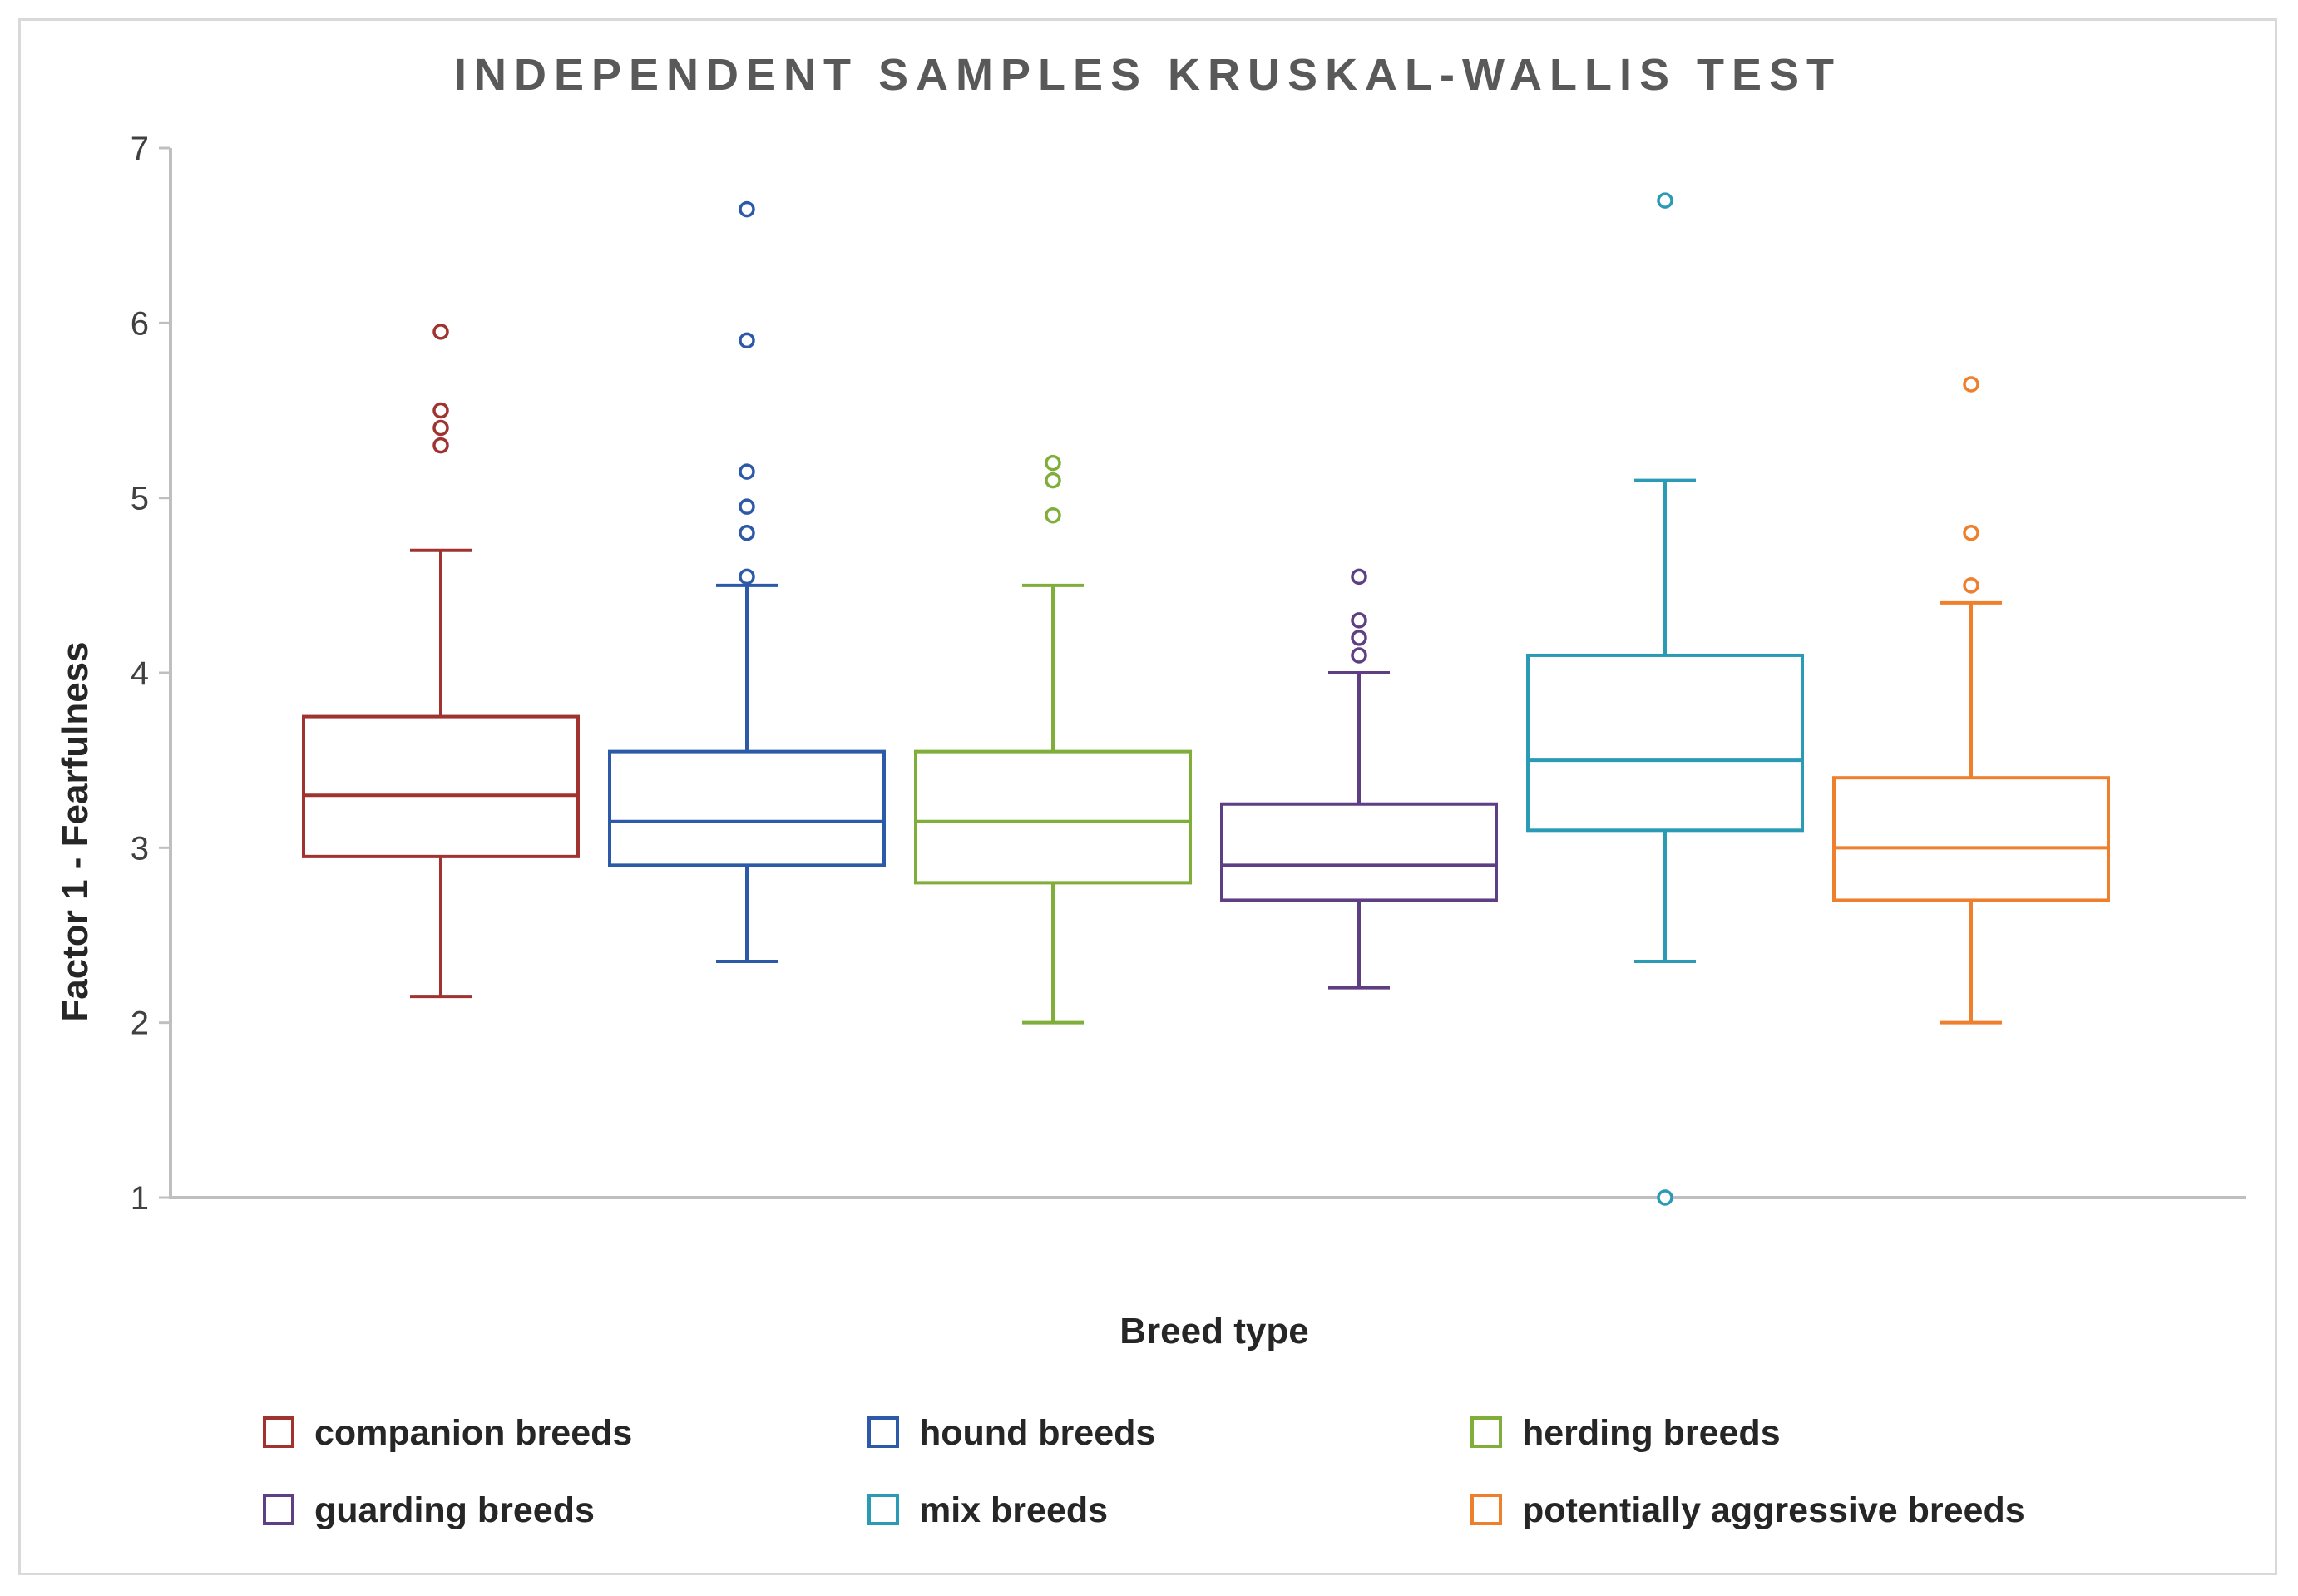 Image resolution: width=2298 pixels, height=1596 pixels. Describe the element at coordinates (140, 1024) in the screenshot. I see `y-tick-label: 2` at that location.